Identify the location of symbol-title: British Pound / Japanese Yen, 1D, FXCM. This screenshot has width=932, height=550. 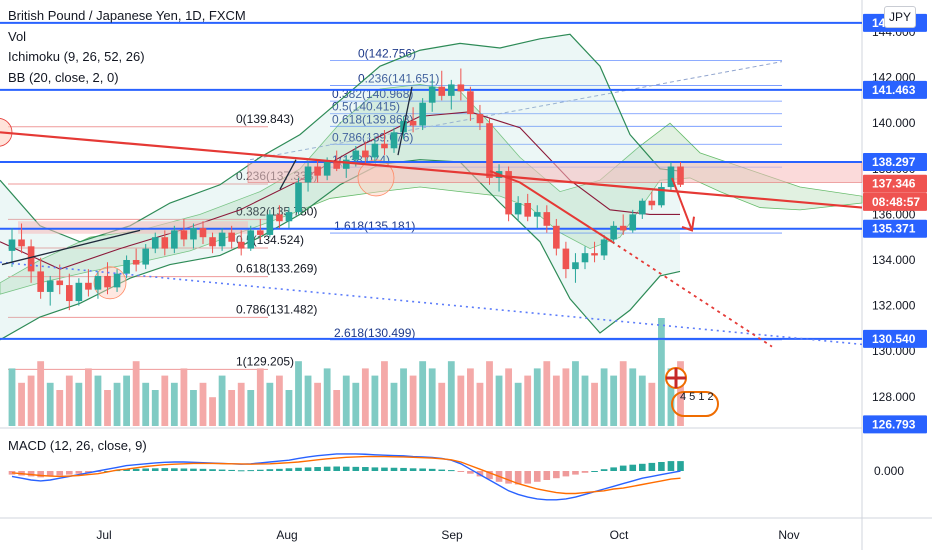
(127, 15).